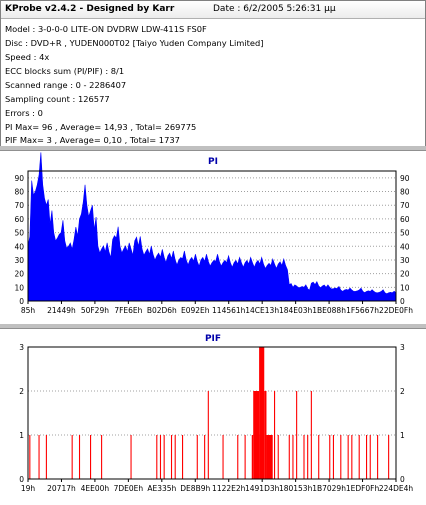  I want to click on pi-xtick-label: 85h, so click(28, 310).